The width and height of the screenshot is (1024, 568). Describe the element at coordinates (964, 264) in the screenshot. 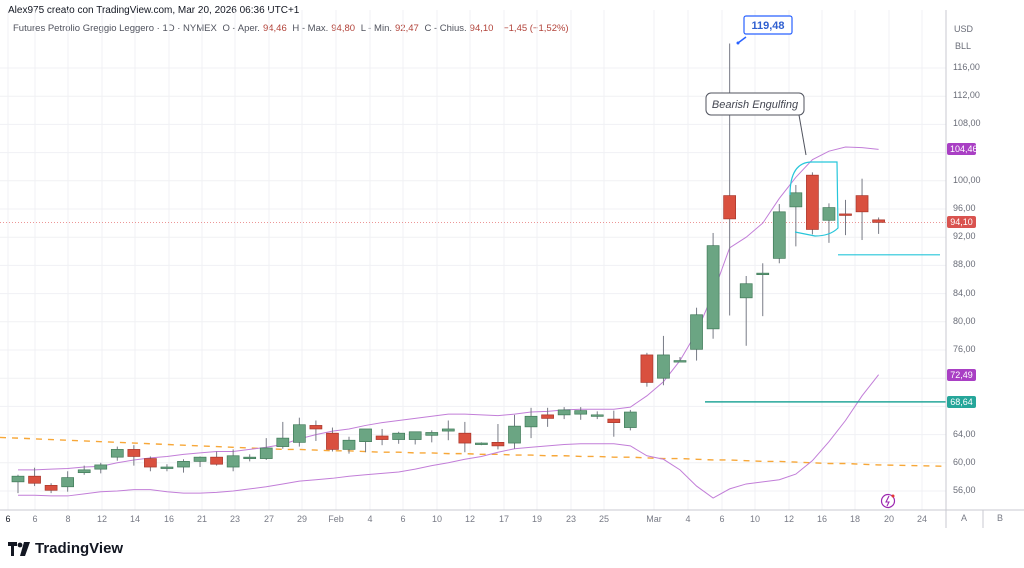

I see `price-tick: 88,00` at that location.